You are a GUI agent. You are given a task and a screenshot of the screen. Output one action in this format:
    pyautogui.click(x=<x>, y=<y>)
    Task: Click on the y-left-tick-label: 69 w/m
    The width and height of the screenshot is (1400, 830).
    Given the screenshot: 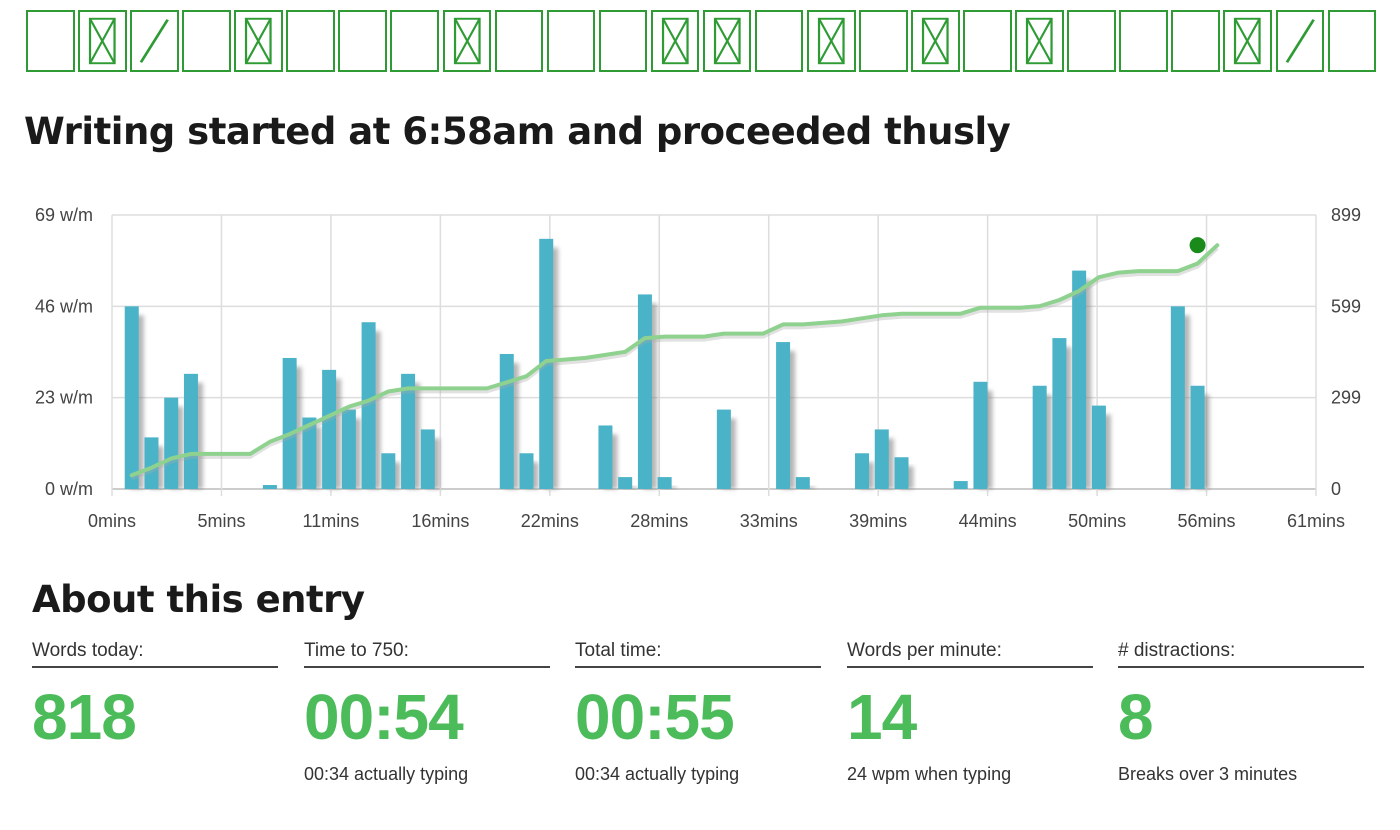 What is the action you would take?
    pyautogui.click(x=64, y=215)
    